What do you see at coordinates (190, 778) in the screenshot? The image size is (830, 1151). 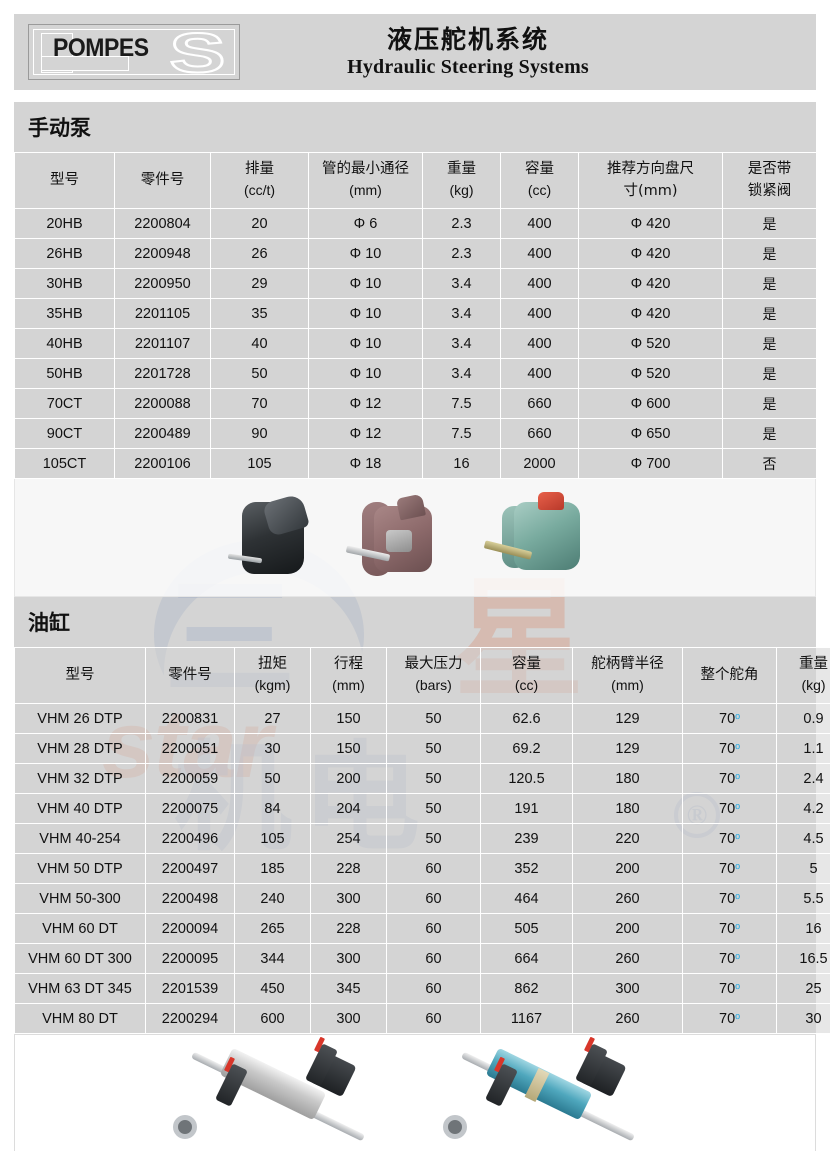 I see `table-cell: 2200059` at bounding box center [190, 778].